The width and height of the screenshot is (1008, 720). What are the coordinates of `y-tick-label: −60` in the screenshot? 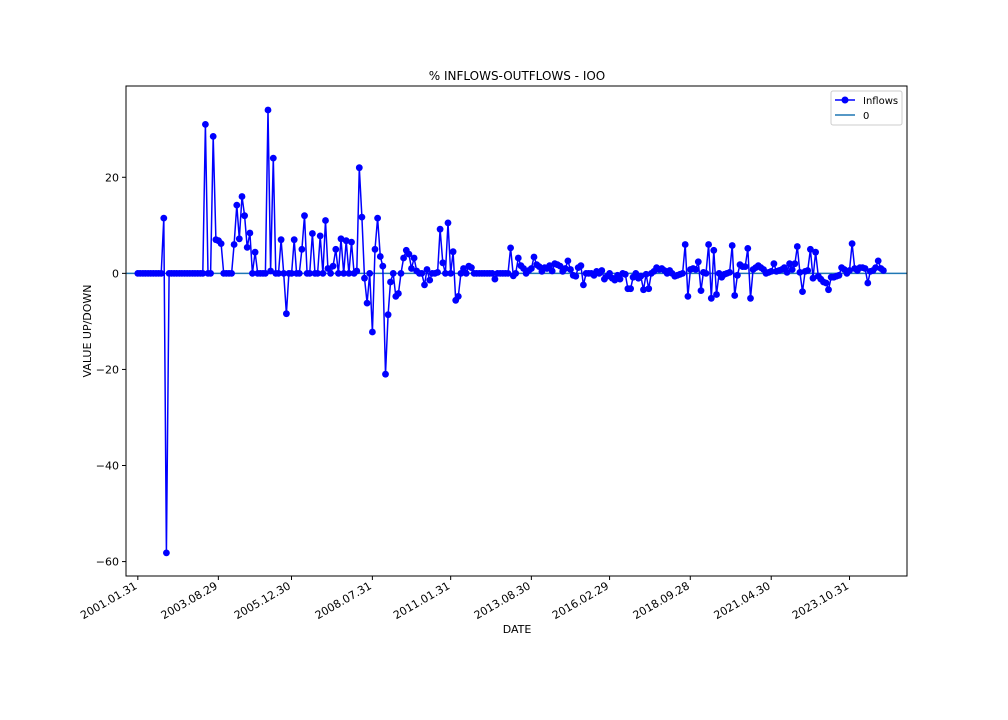 It's located at (107, 562).